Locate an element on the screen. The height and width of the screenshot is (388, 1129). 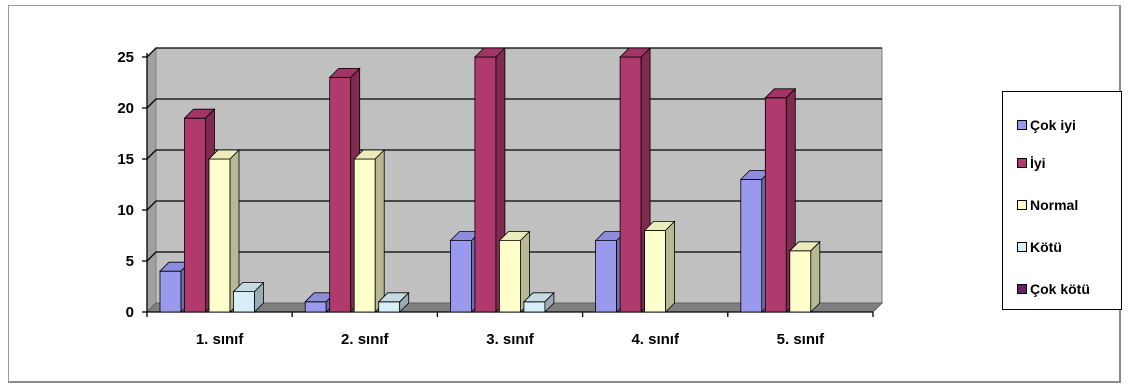
x-tick-label: 4. sınıf is located at coordinates (655, 339).